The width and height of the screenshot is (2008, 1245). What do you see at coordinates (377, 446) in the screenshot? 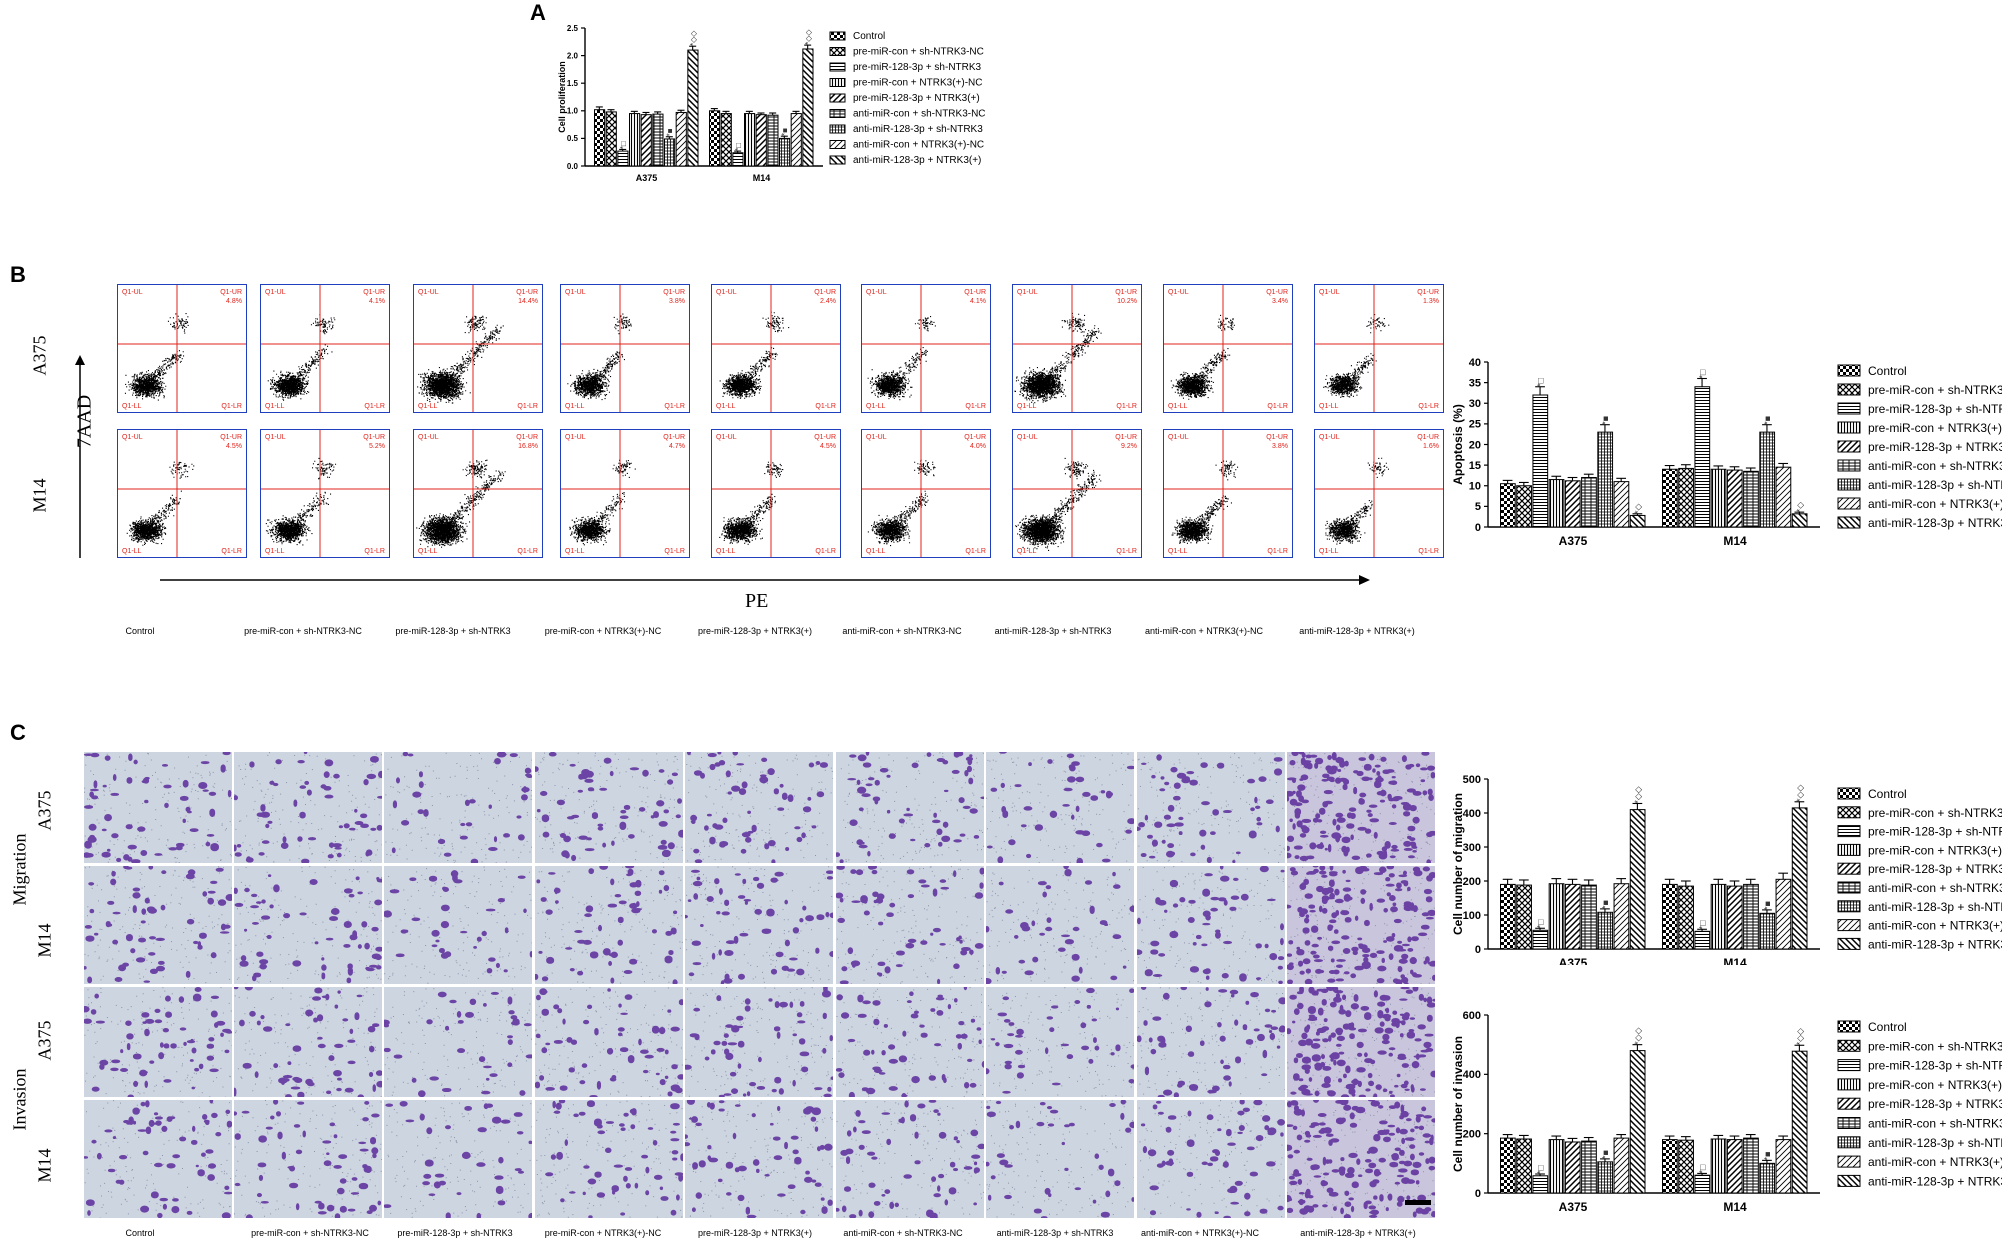
I see `quadrant-value-ur: 5.2%` at bounding box center [377, 446].